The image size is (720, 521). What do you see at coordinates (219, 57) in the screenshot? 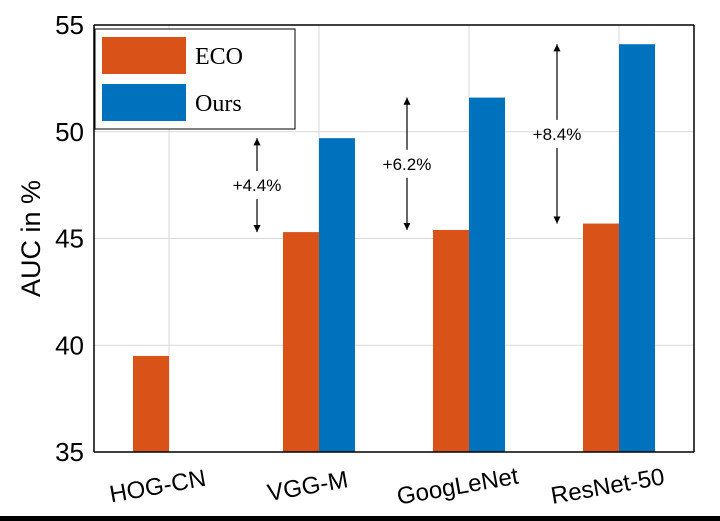
I see `legend-label-eco: ECO` at bounding box center [219, 57].